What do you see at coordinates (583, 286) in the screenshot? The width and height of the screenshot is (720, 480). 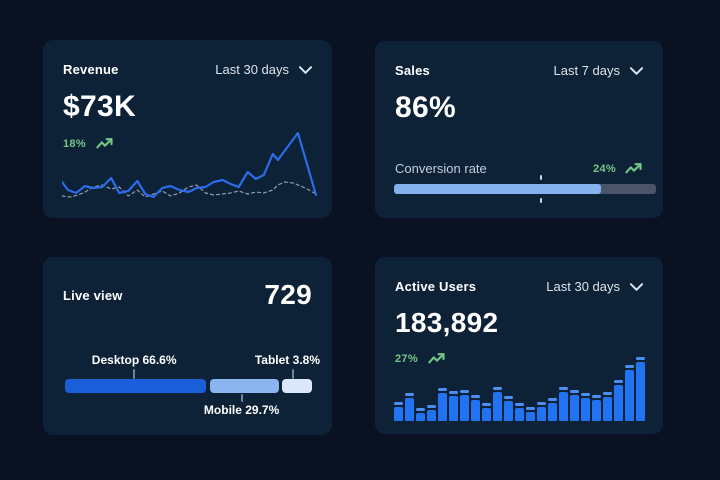 I see `active-users-period-label: Last 30 days` at bounding box center [583, 286].